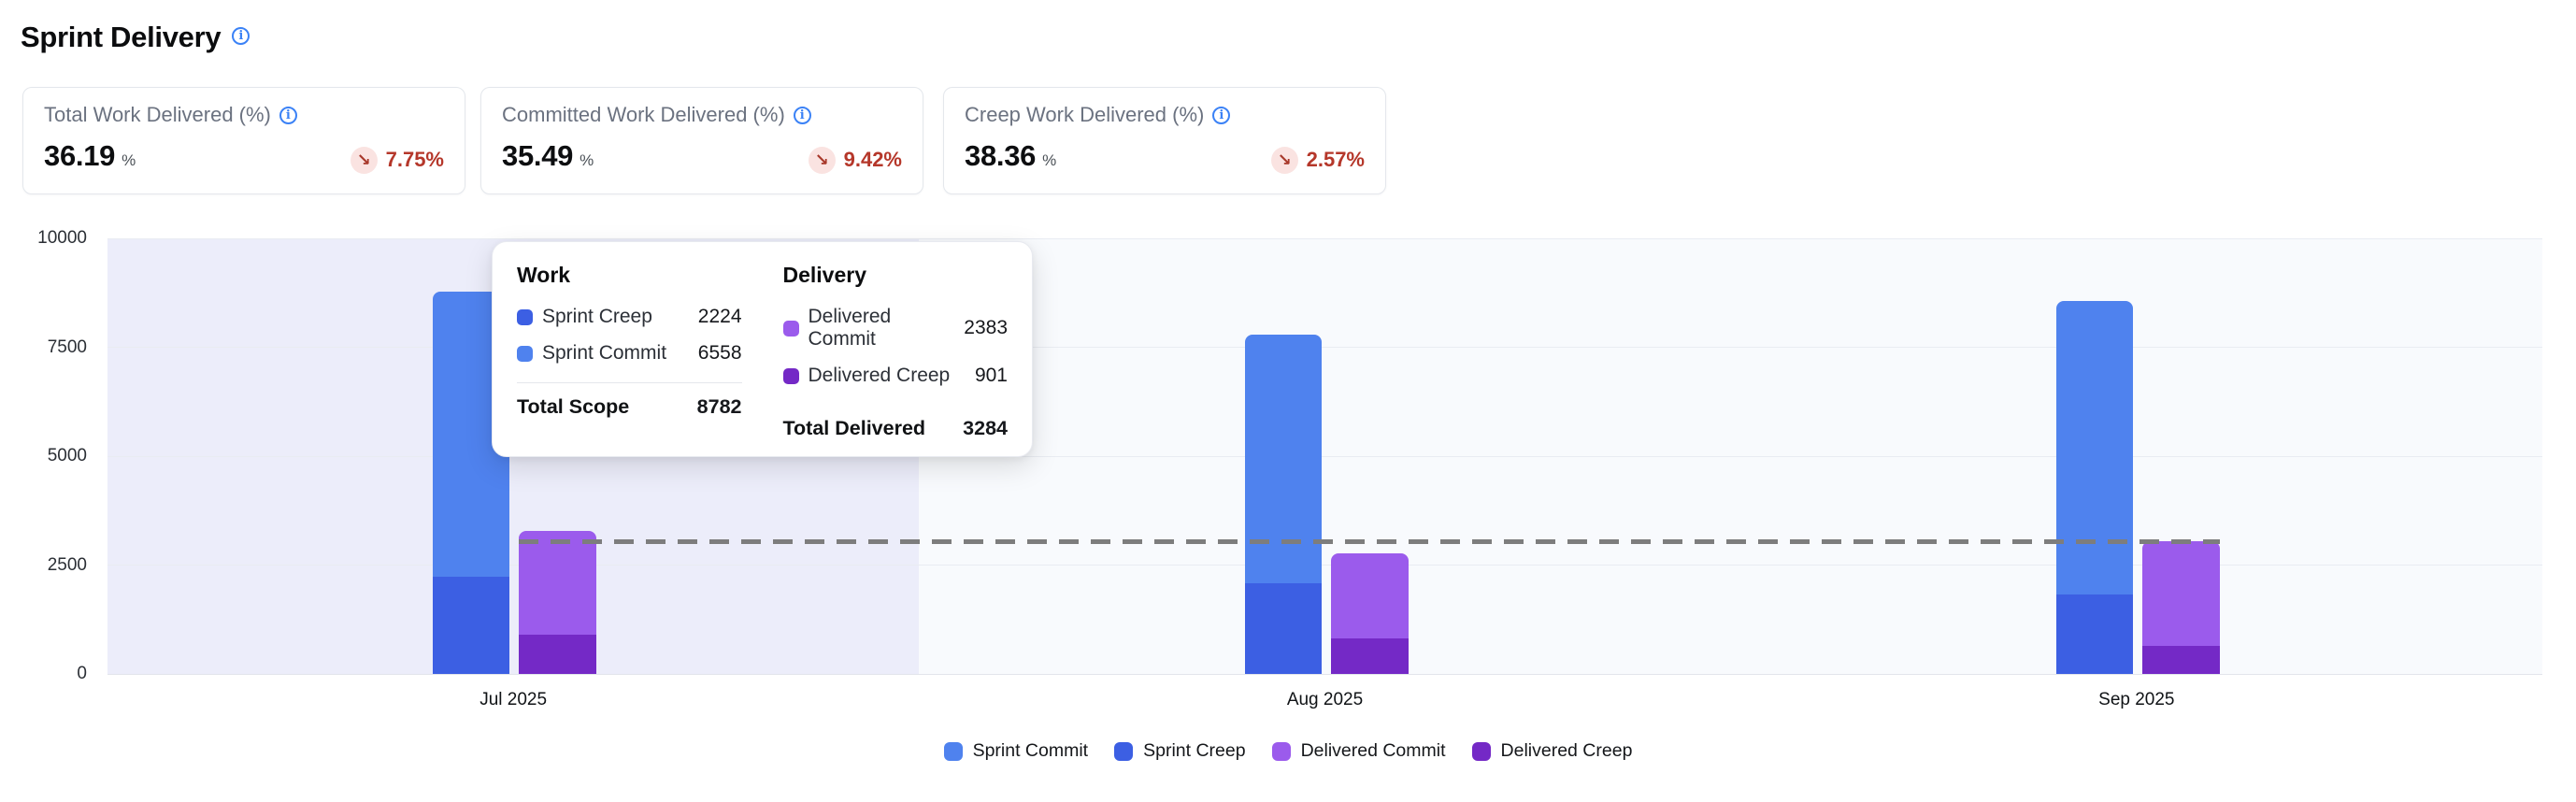 The height and width of the screenshot is (802, 2576). I want to click on tooltip-row-label: Delivered Creep, so click(879, 375).